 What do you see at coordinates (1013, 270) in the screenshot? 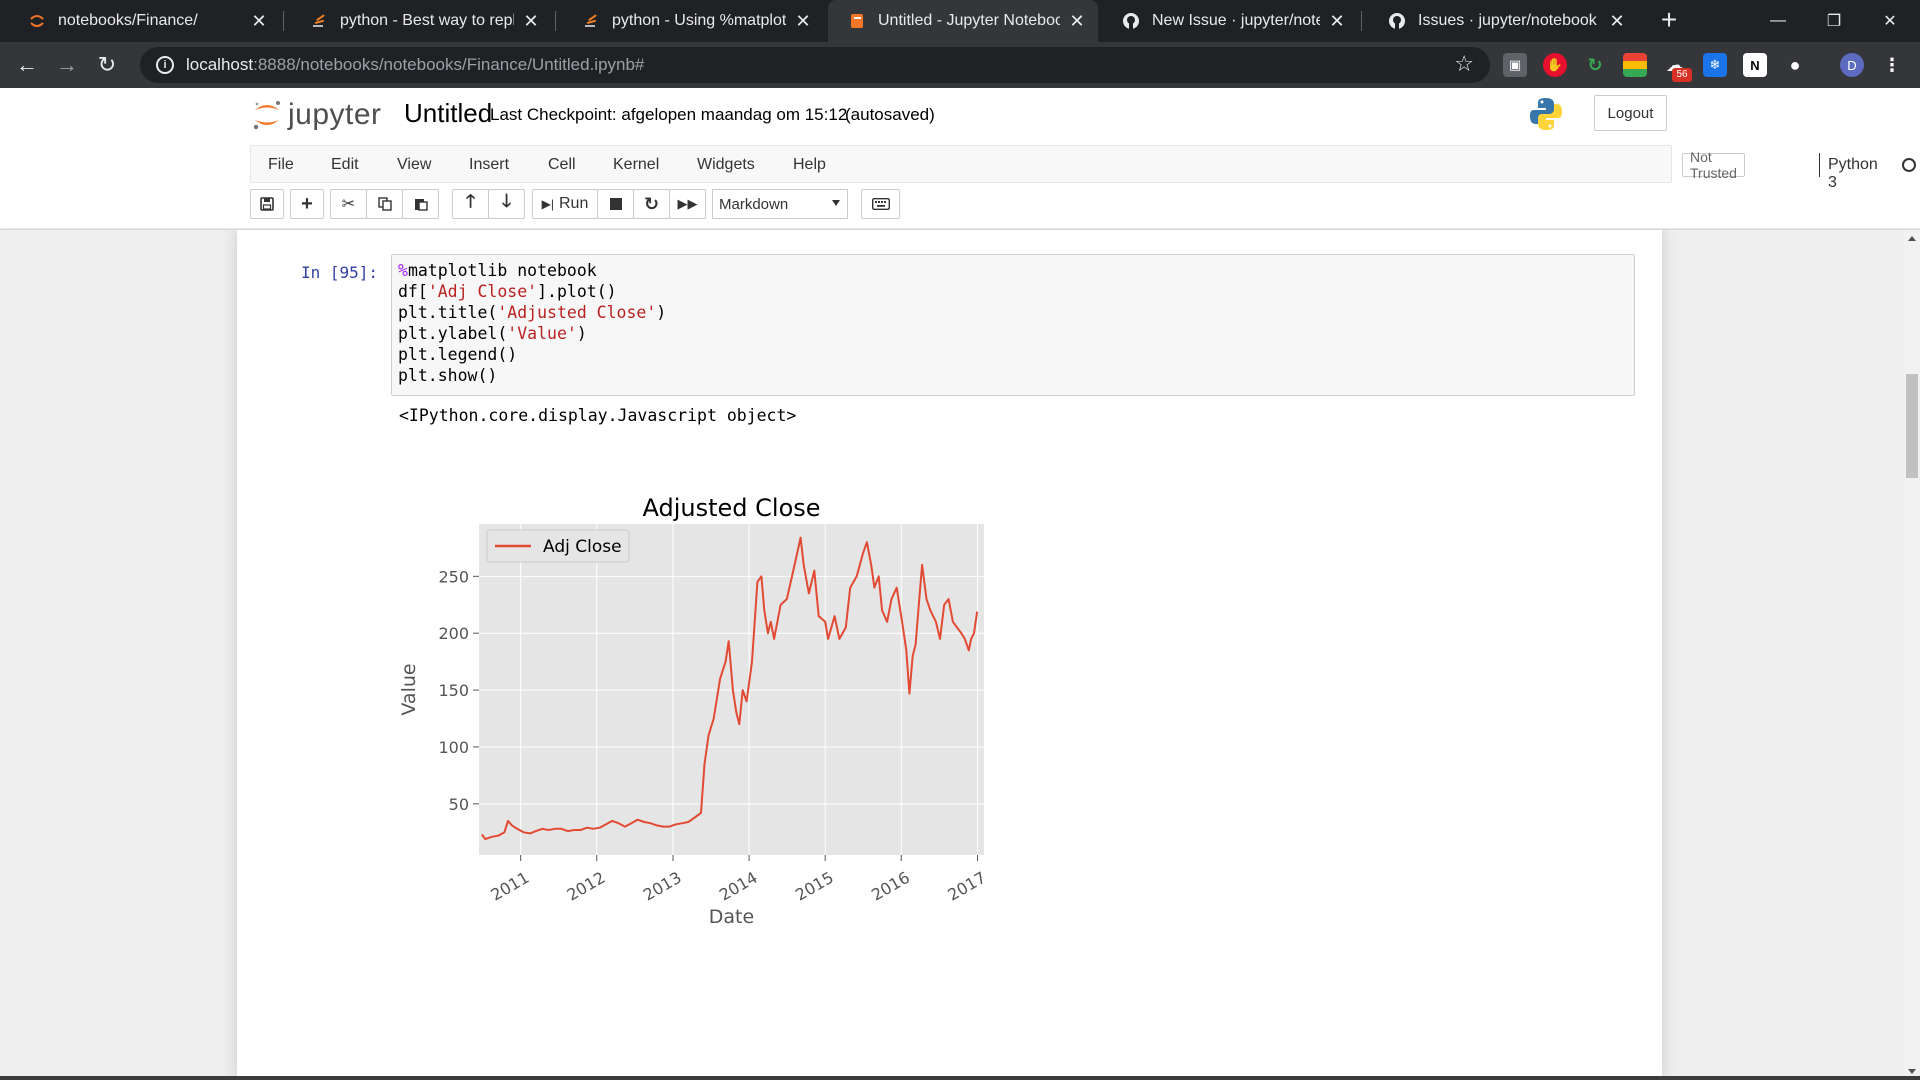
I see `code-line: %matplotlib notebook` at bounding box center [1013, 270].